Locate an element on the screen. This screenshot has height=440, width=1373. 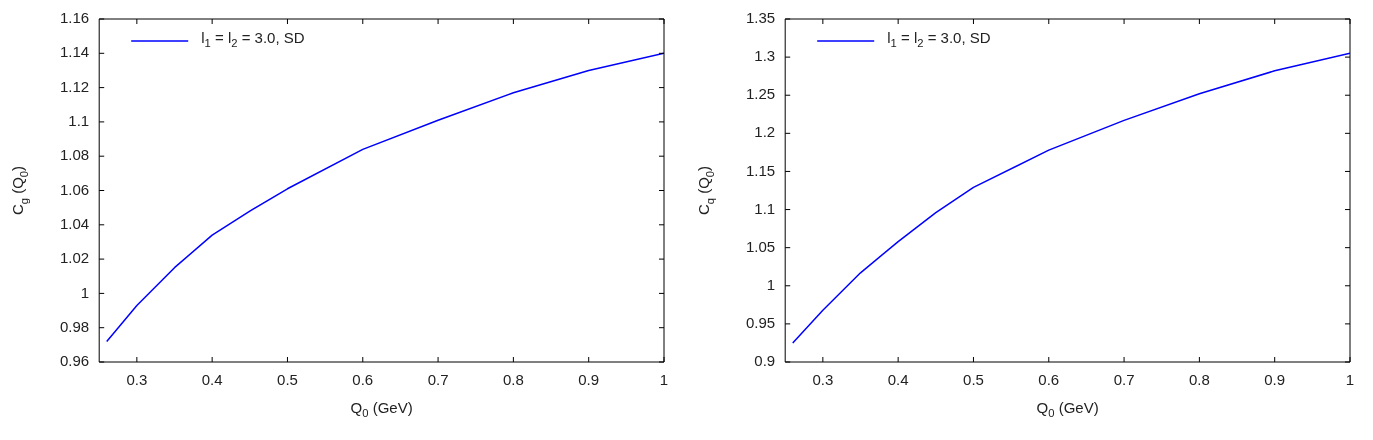
y-tick-label: 0.98 is located at coordinates (74, 326).